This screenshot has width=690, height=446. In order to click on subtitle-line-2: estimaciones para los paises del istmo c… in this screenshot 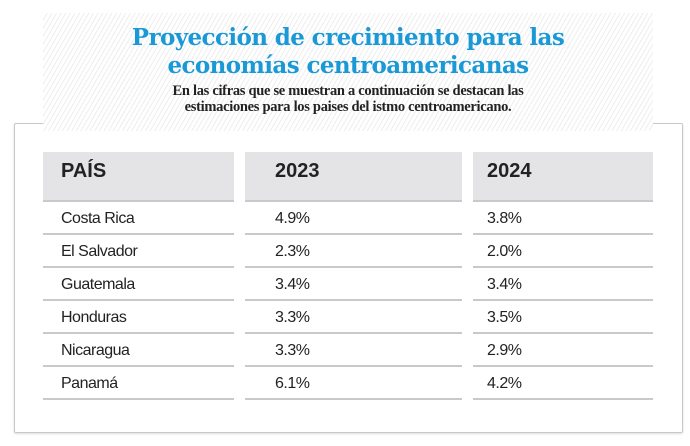, I will do `click(348, 107)`.